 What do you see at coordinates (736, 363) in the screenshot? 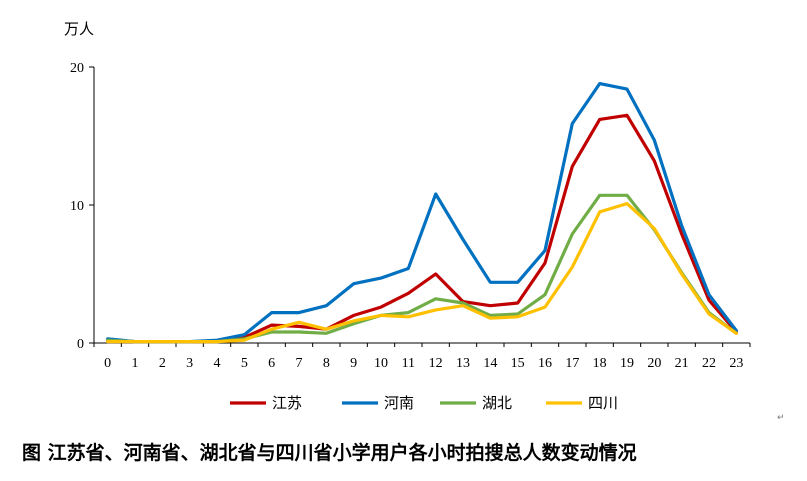
I see `x-tick-label: 23` at bounding box center [736, 363].